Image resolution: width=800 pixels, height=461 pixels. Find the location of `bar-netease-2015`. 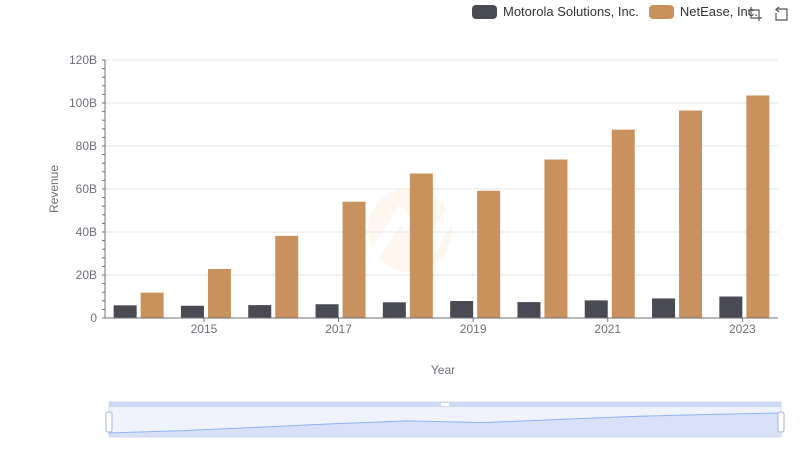

bar-netease-2015 is located at coordinates (219, 293).